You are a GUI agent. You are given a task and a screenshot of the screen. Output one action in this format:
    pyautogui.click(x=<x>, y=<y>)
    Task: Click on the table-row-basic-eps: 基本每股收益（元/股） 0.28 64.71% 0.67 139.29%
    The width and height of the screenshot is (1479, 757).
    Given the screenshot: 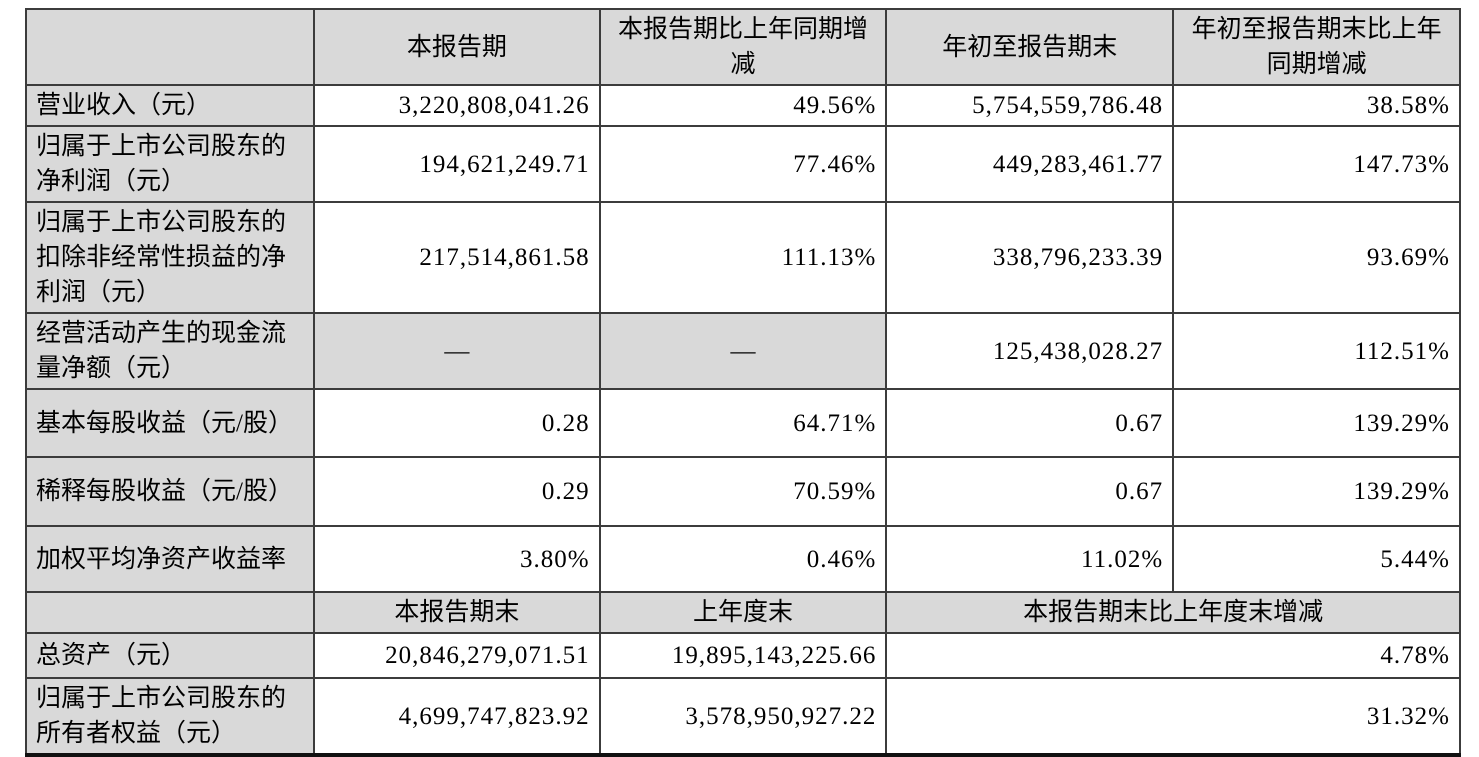 What is the action you would take?
    pyautogui.click(x=742, y=423)
    